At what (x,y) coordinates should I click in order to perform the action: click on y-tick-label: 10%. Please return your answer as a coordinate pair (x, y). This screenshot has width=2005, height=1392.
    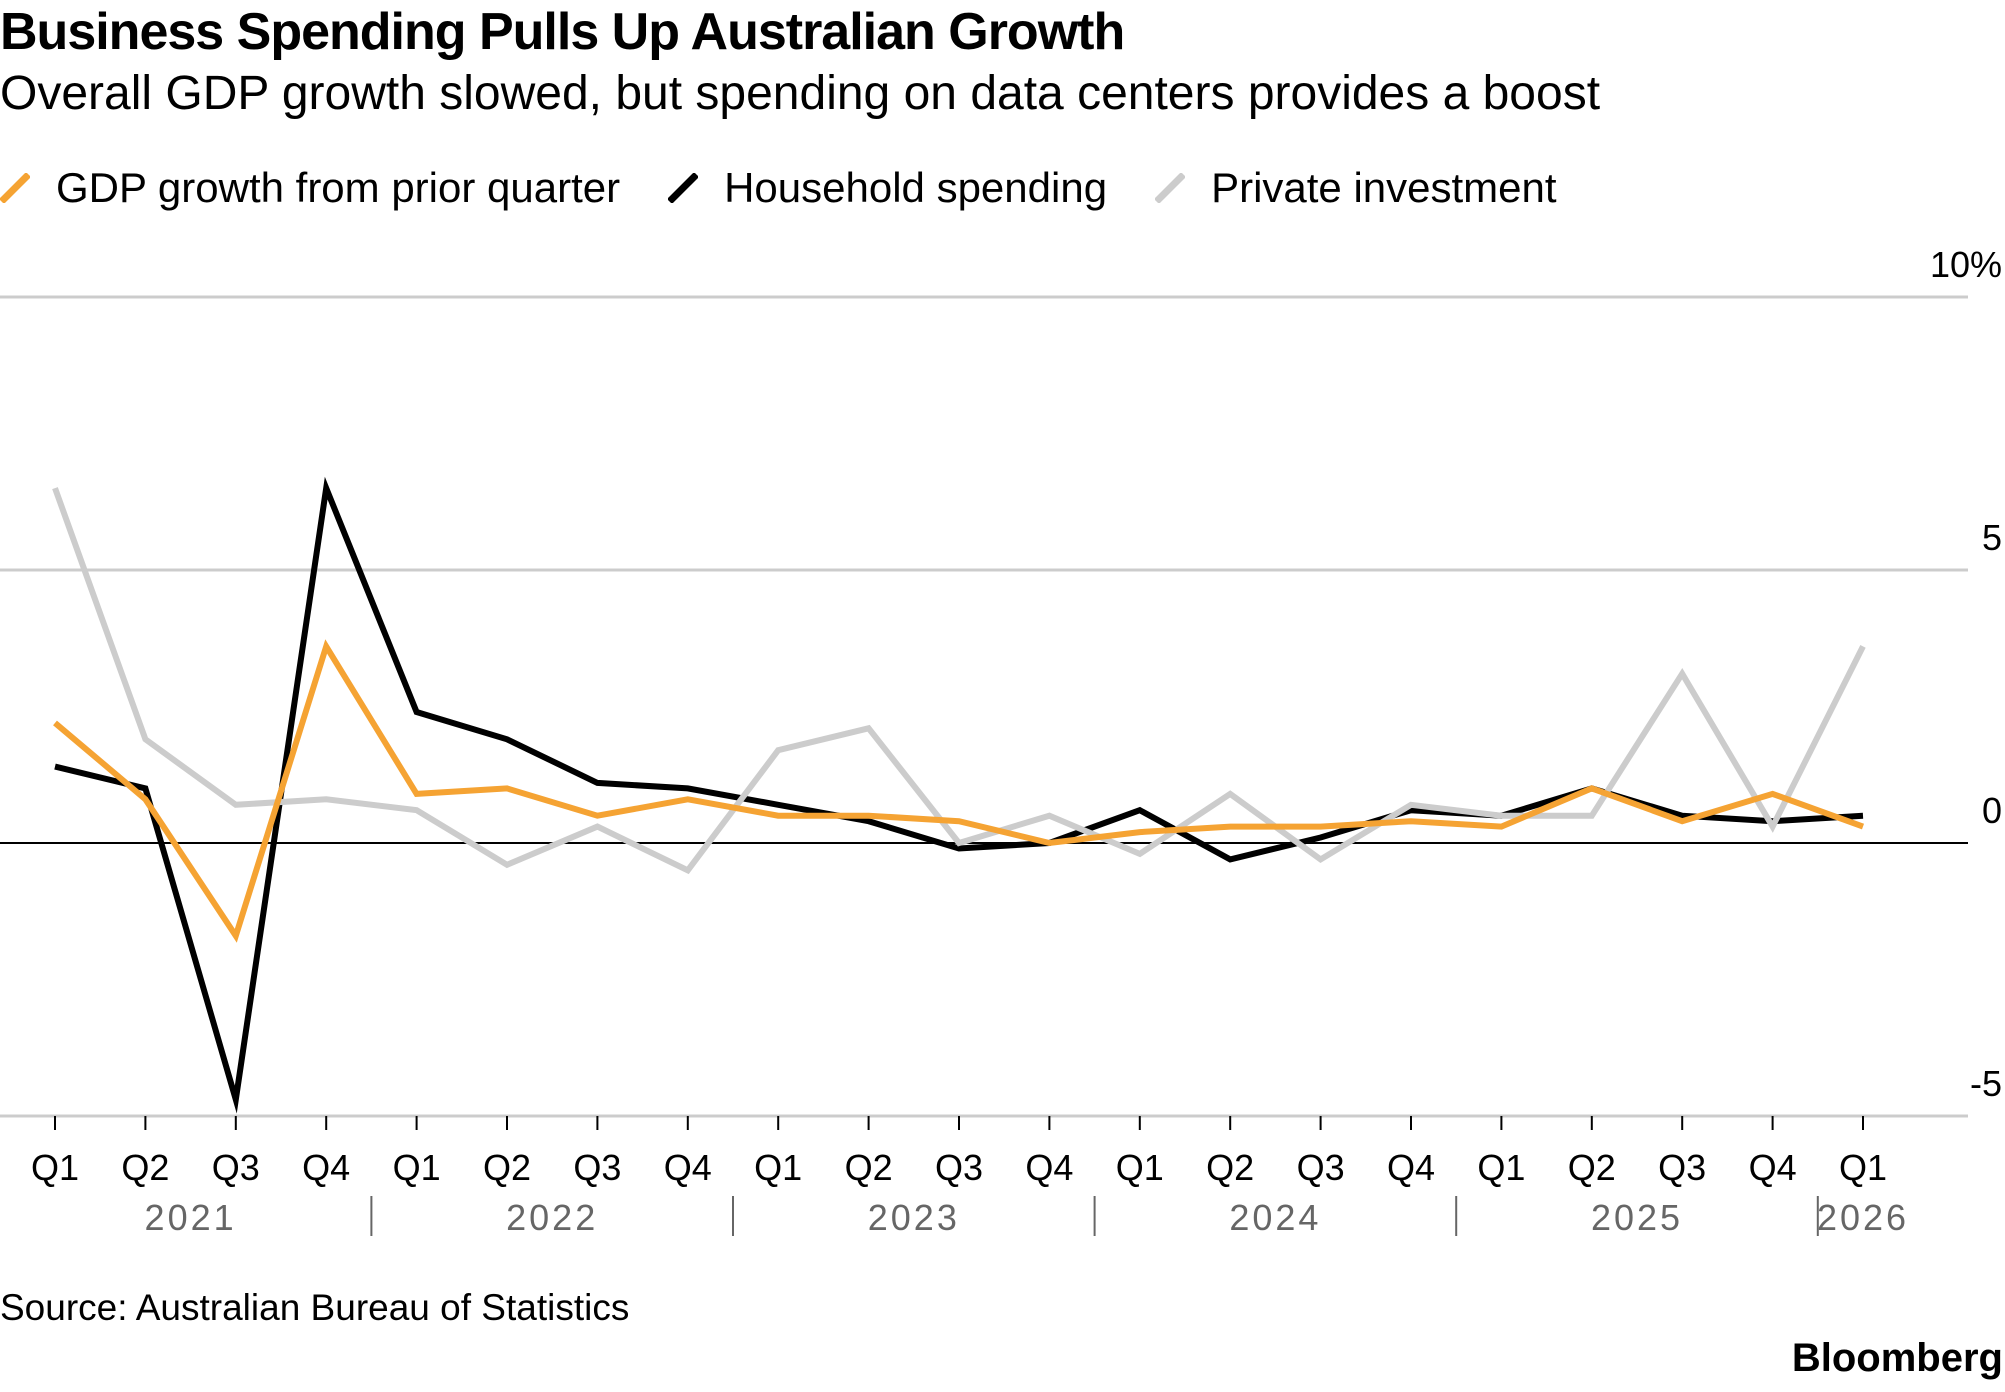
    Looking at the image, I should click on (1966, 264).